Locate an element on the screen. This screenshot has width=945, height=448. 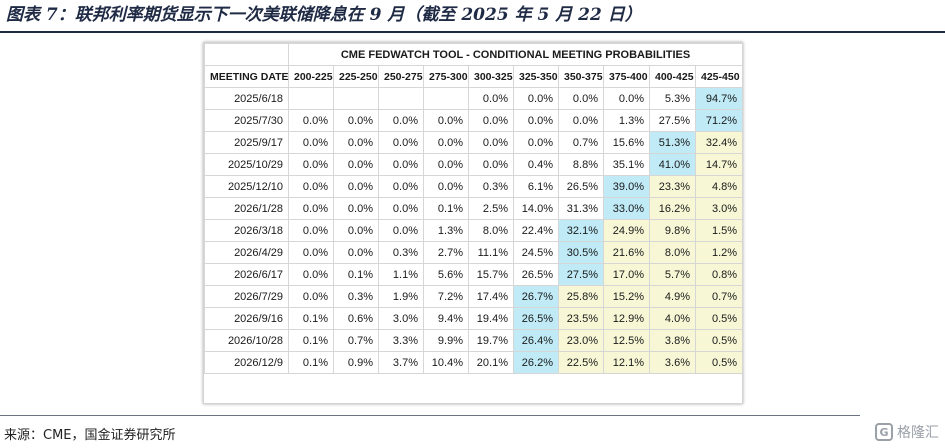
meeting-date-cell: 2025/10/29 is located at coordinates (246, 164).